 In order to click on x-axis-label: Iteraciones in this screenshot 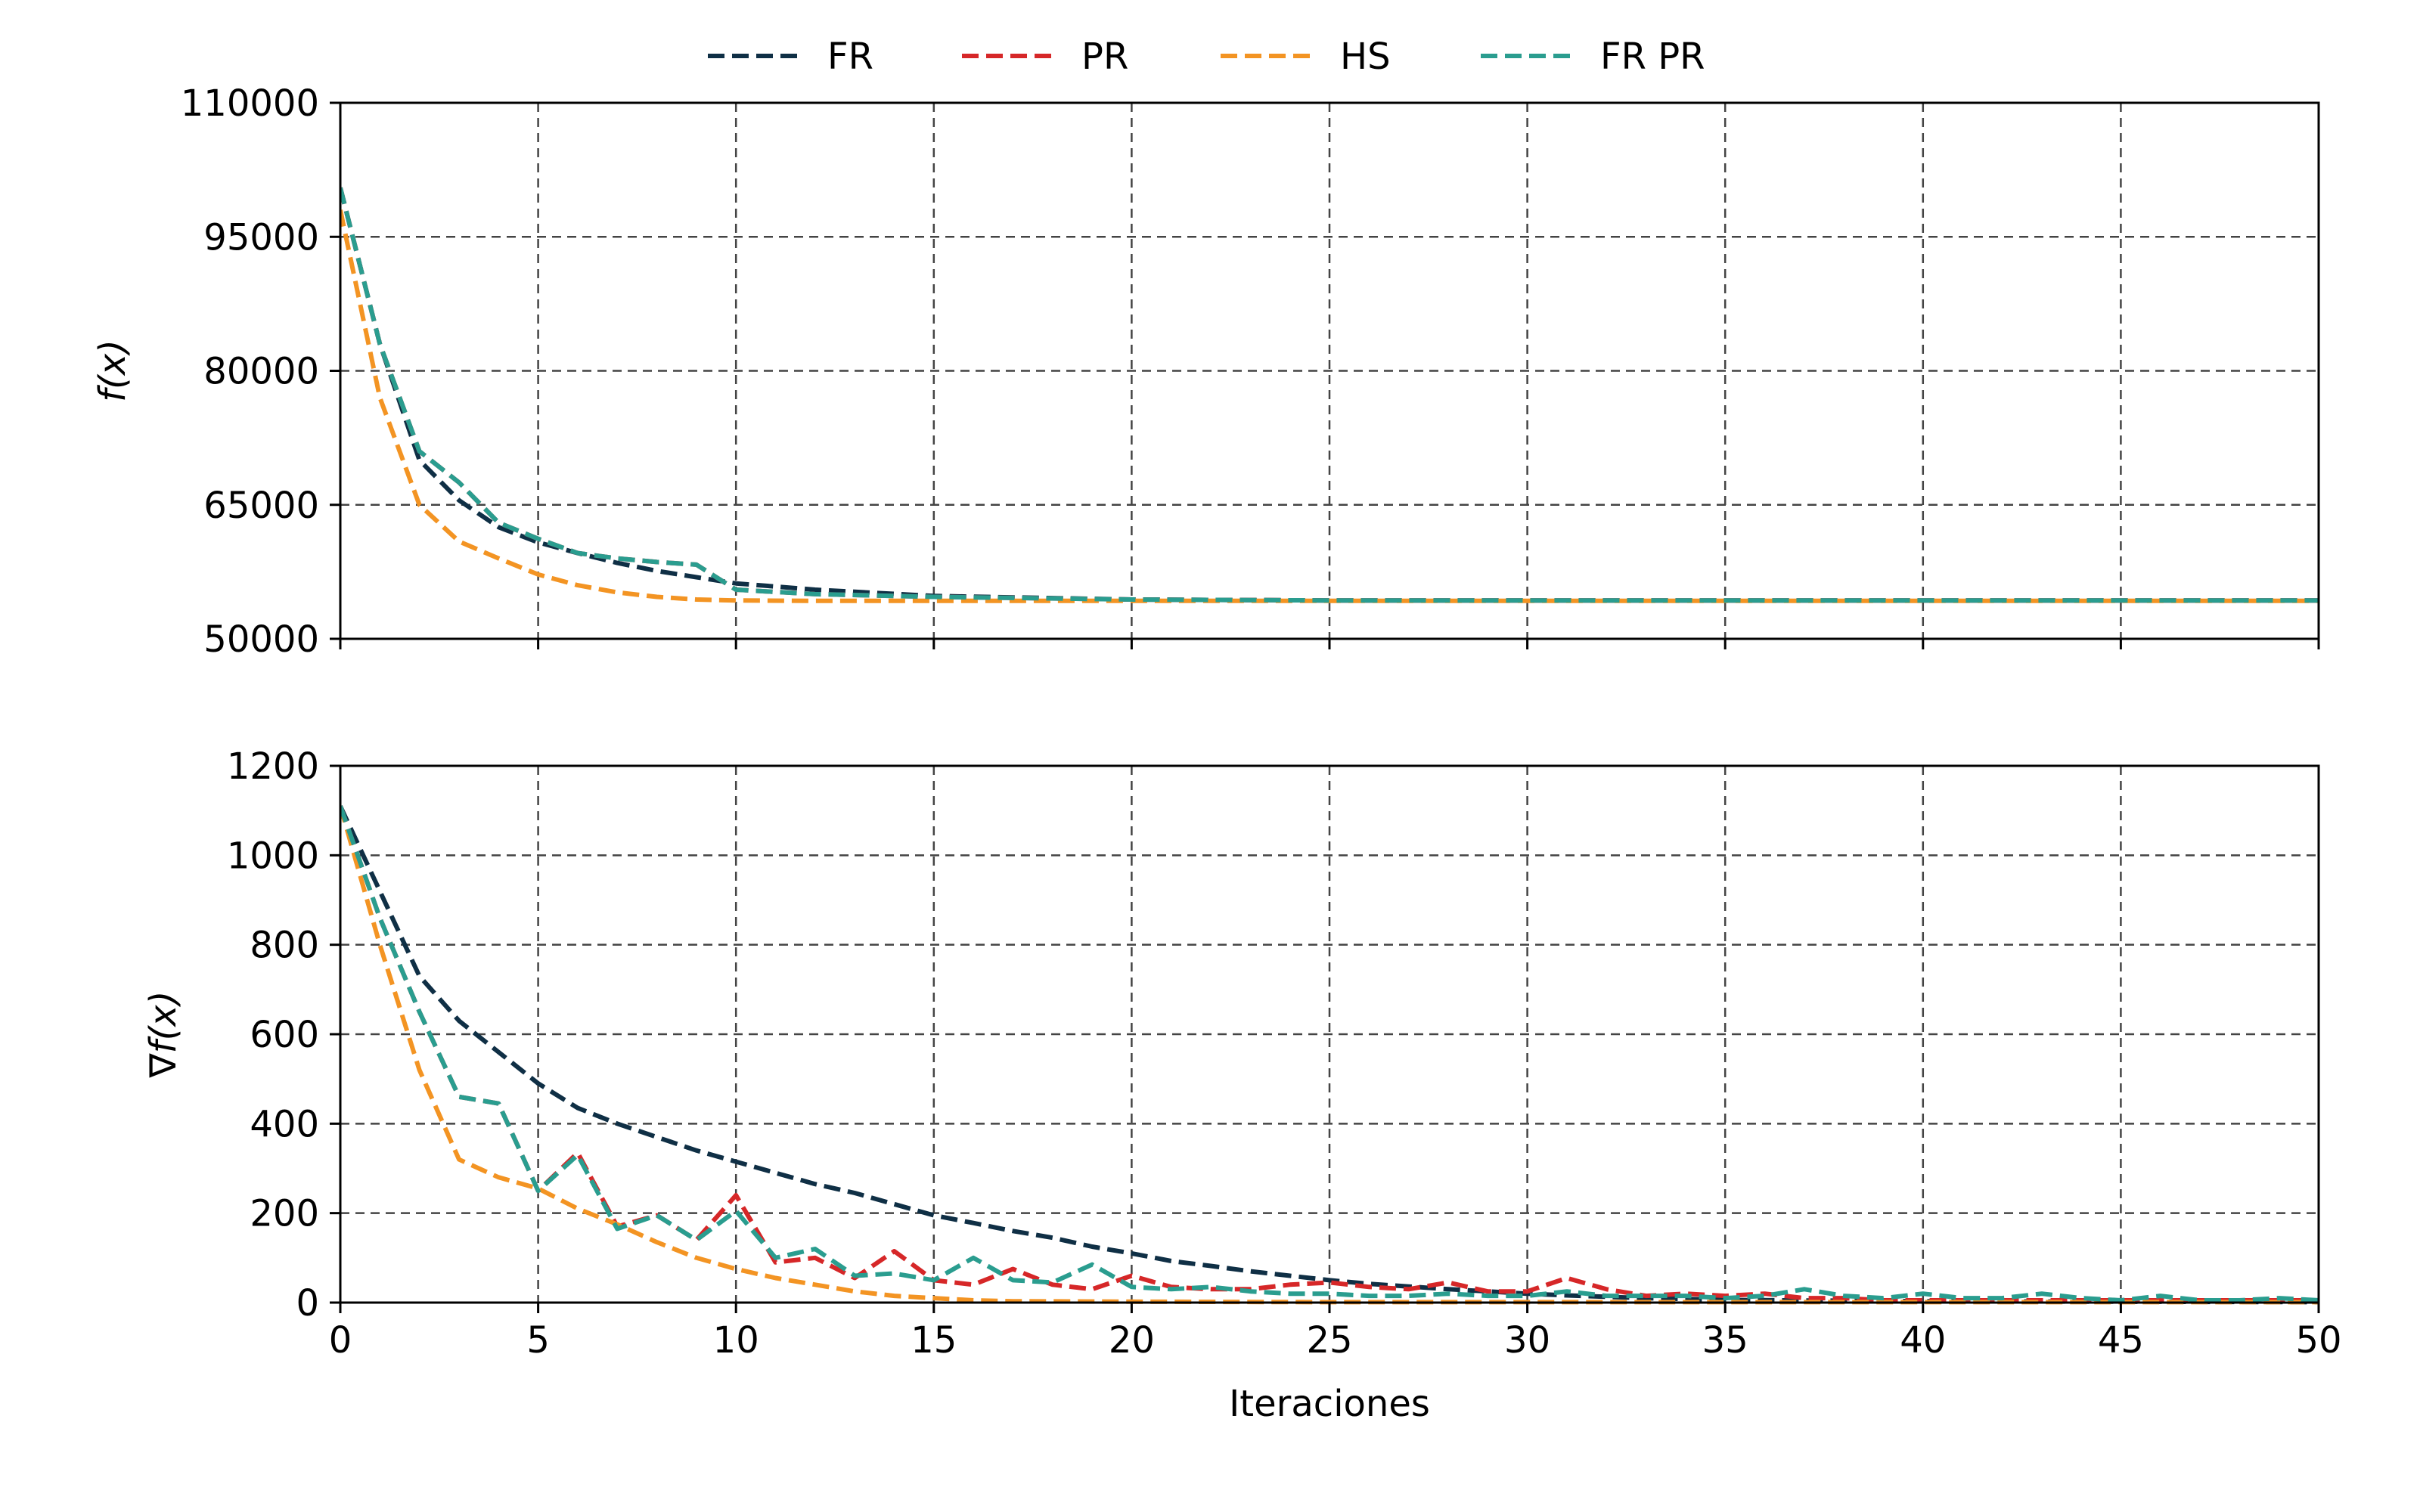, I will do `click(1329, 1404)`.